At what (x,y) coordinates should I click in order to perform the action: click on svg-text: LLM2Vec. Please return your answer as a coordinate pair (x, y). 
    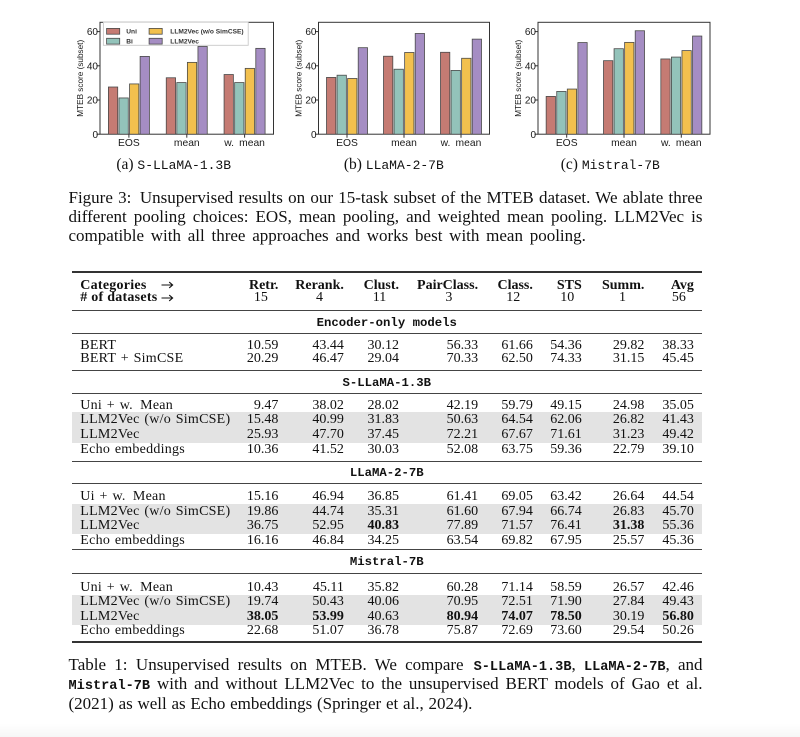
    Looking at the image, I should click on (184, 41).